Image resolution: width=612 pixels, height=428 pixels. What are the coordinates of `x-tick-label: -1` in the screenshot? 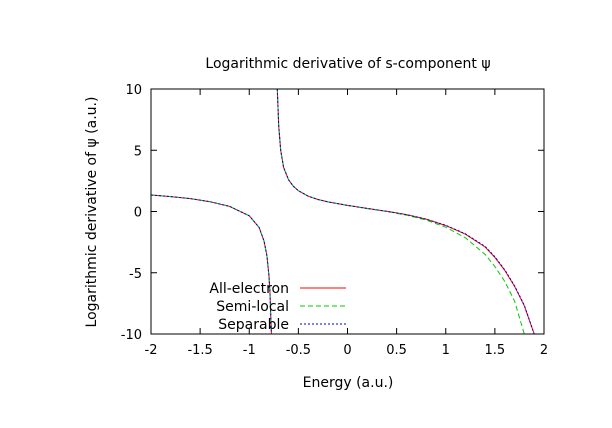 It's located at (249, 350).